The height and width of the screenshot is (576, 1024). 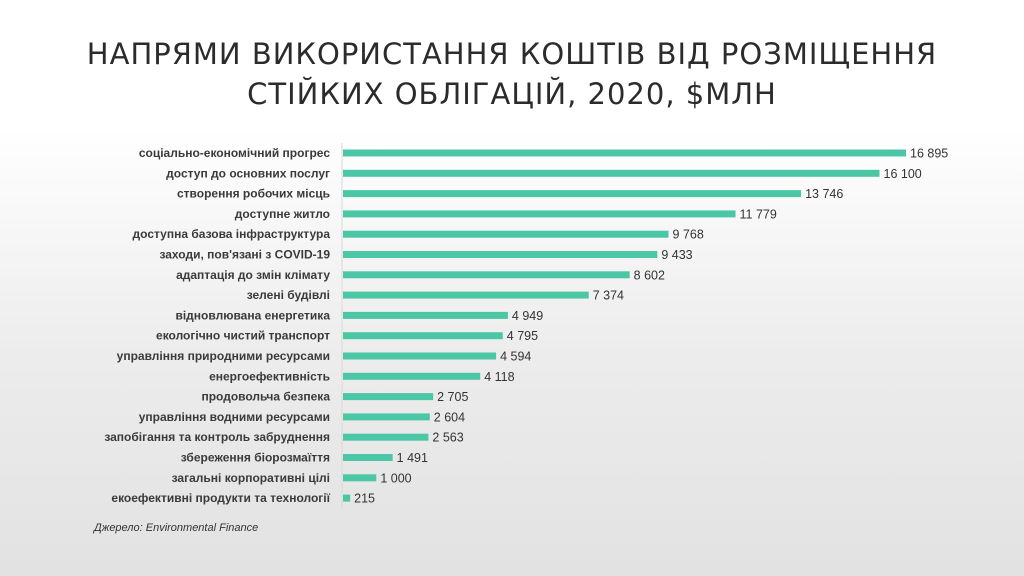 What do you see at coordinates (248, 173) in the screenshot?
I see `category-label: доступ до основних послуг` at bounding box center [248, 173].